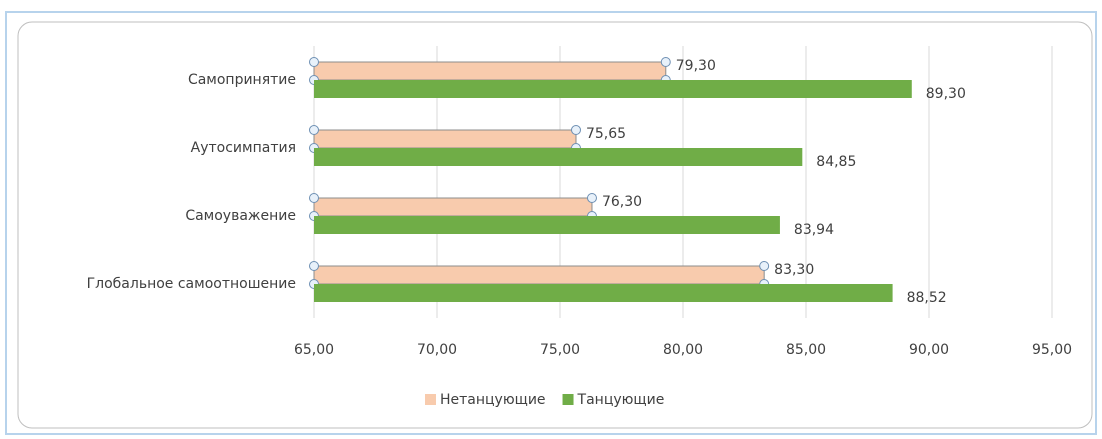 The width and height of the screenshot is (1102, 439). What do you see at coordinates (314, 350) in the screenshot?
I see `x-tick-label: 65,00` at bounding box center [314, 350].